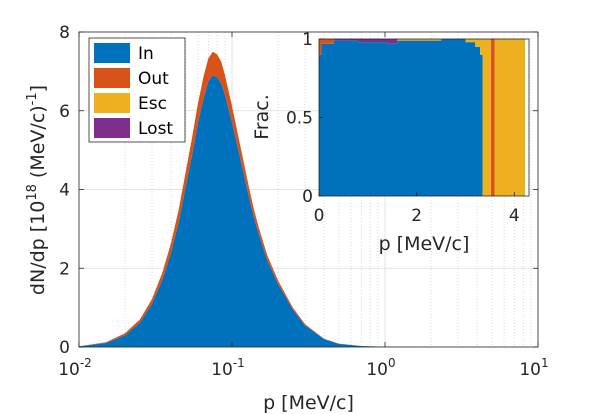 This screenshot has height=414, width=594. Describe the element at coordinates (307, 40) in the screenshot. I see `inset-y-tick-label: 1` at that location.